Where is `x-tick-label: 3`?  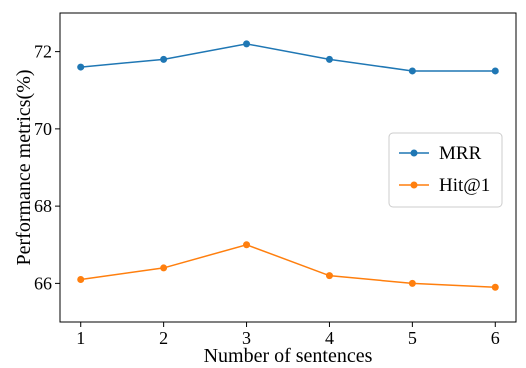
x-tick-label: 3 is located at coordinates (246, 338).